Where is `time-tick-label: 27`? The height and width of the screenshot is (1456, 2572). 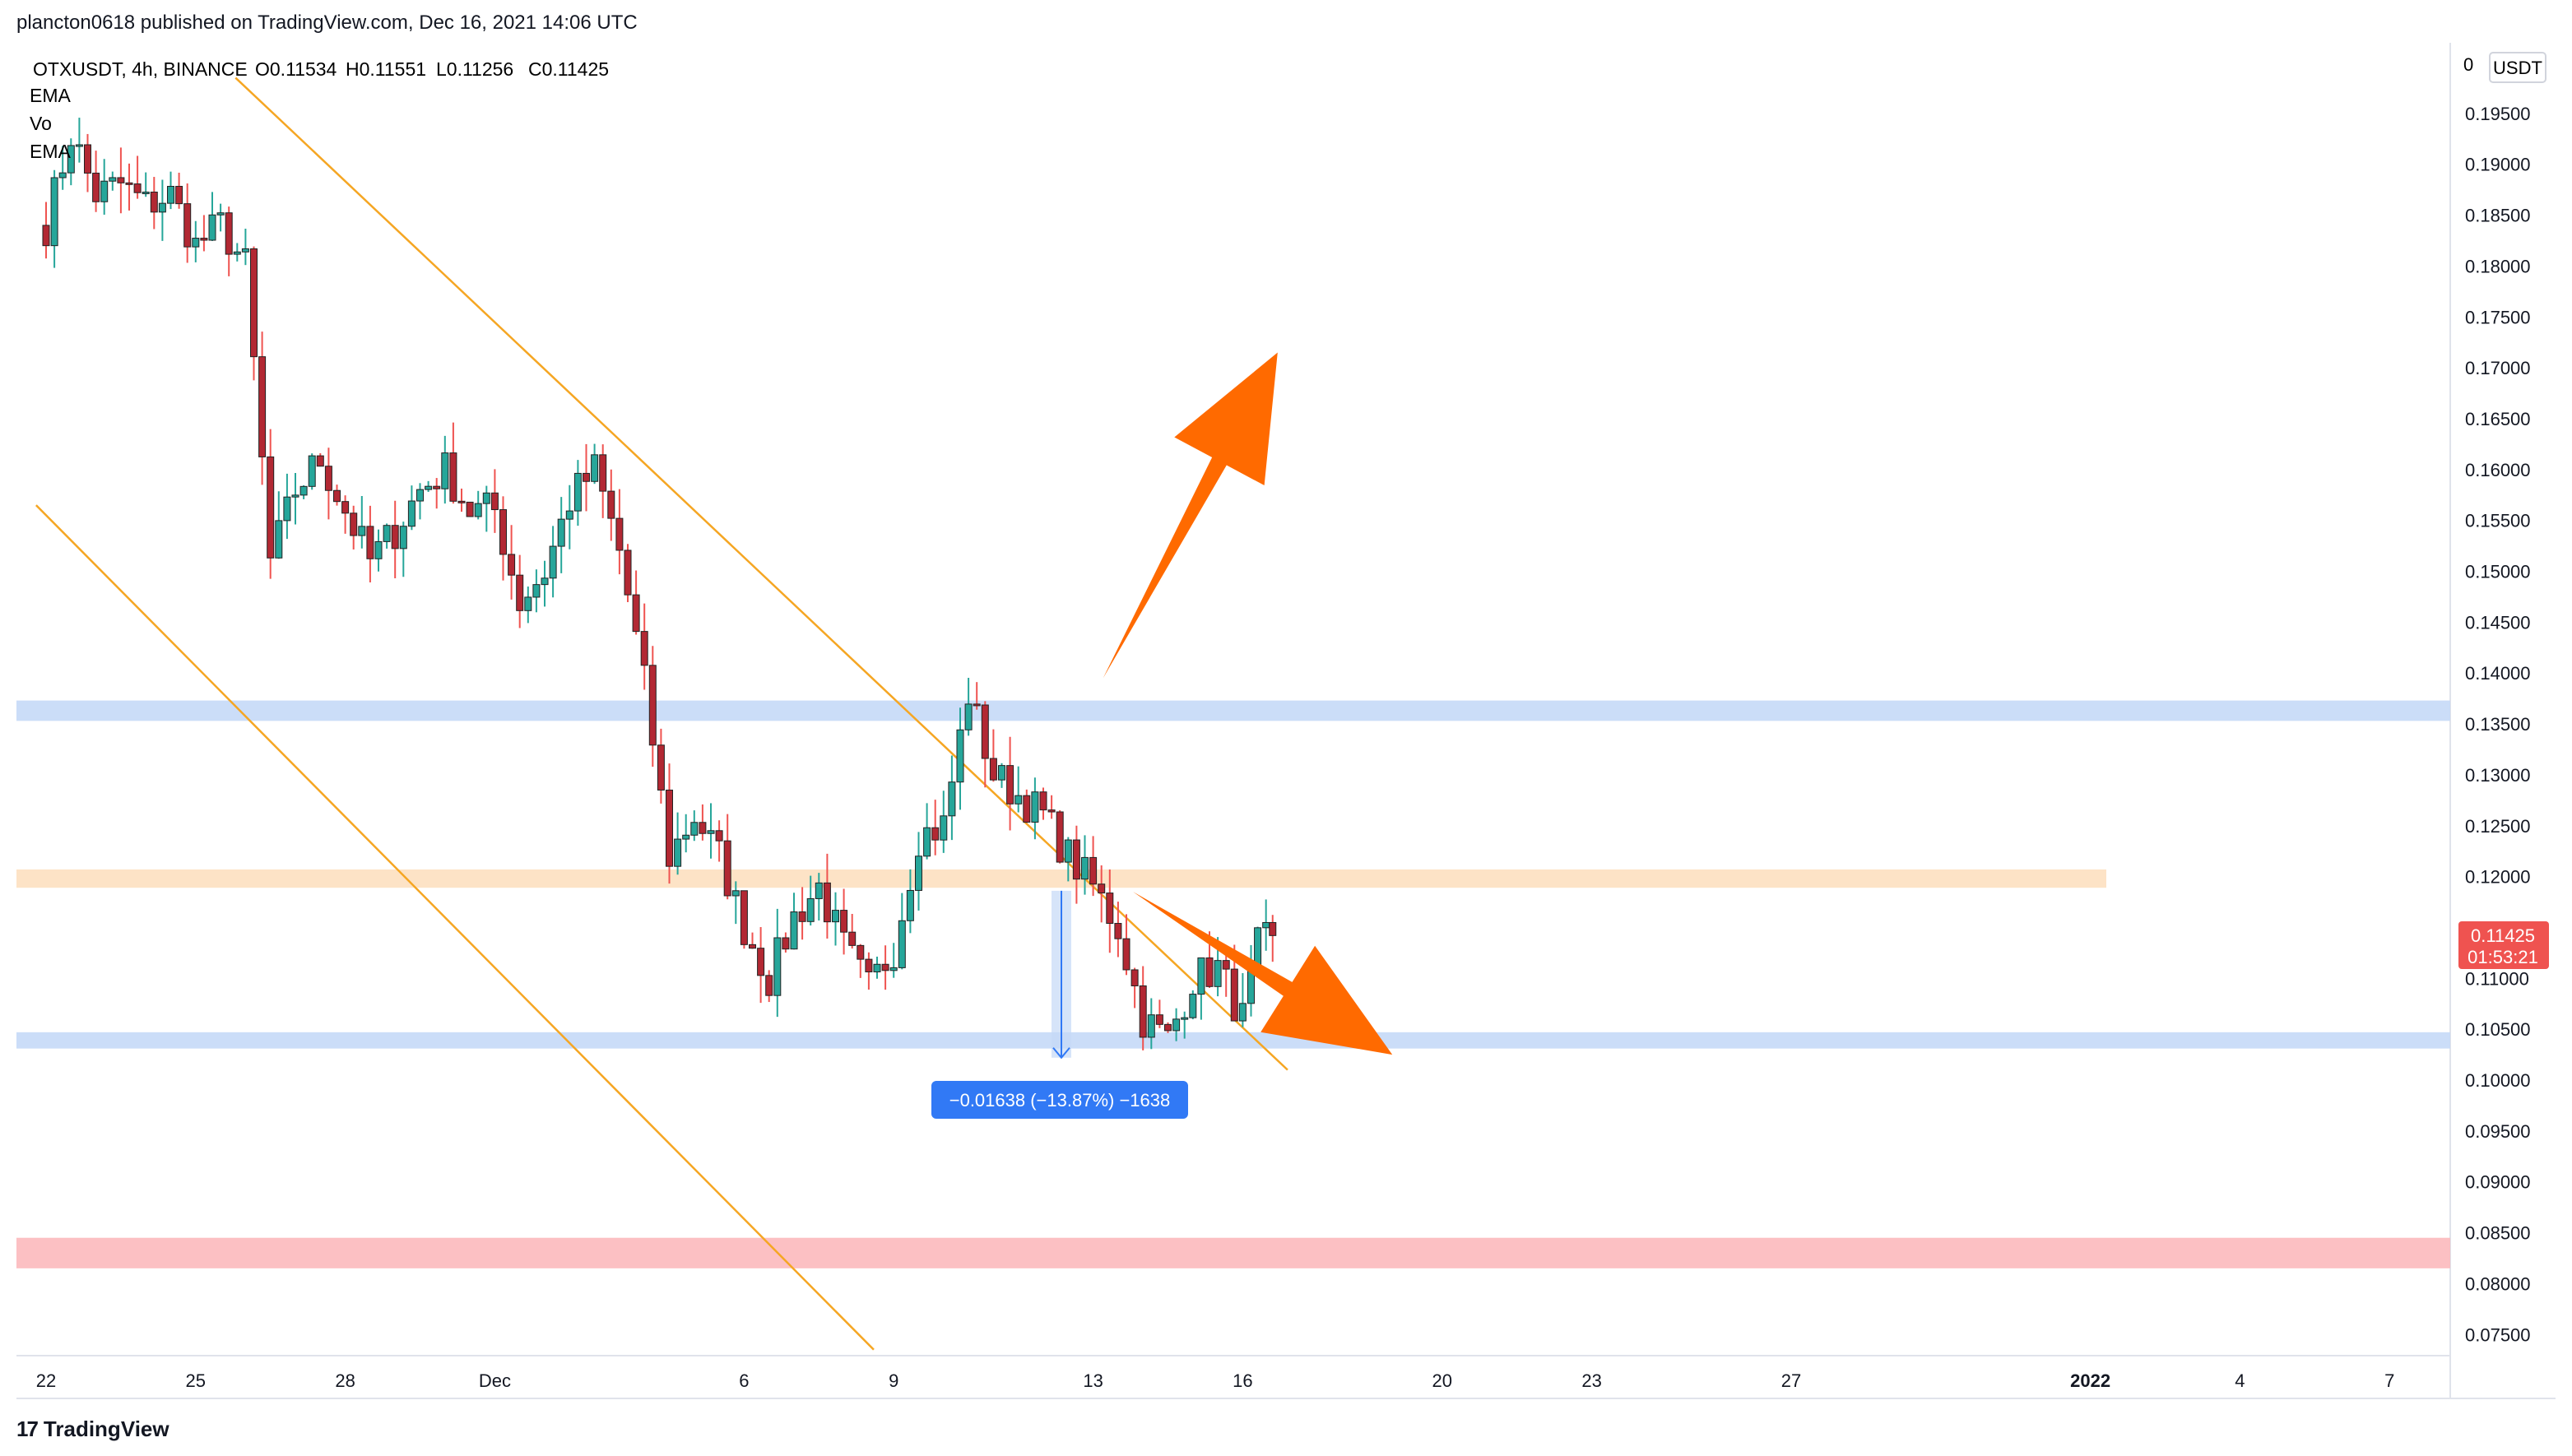 time-tick-label: 27 is located at coordinates (1791, 1380).